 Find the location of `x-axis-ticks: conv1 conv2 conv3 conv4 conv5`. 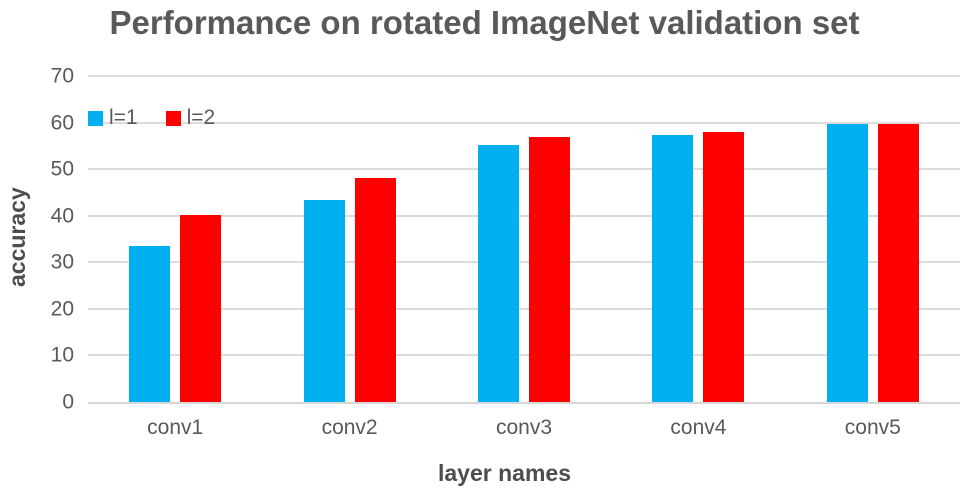

x-axis-ticks: conv1 conv2 conv3 conv4 conv5 is located at coordinates (524, 428).